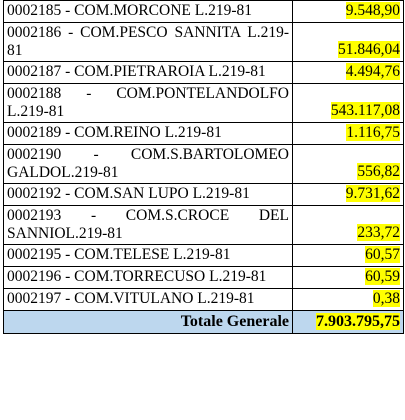 The width and height of the screenshot is (405, 420). I want to click on table-row: 0002185 - COM.MORCONE L.219-81 9.548,90, so click(203, 11).